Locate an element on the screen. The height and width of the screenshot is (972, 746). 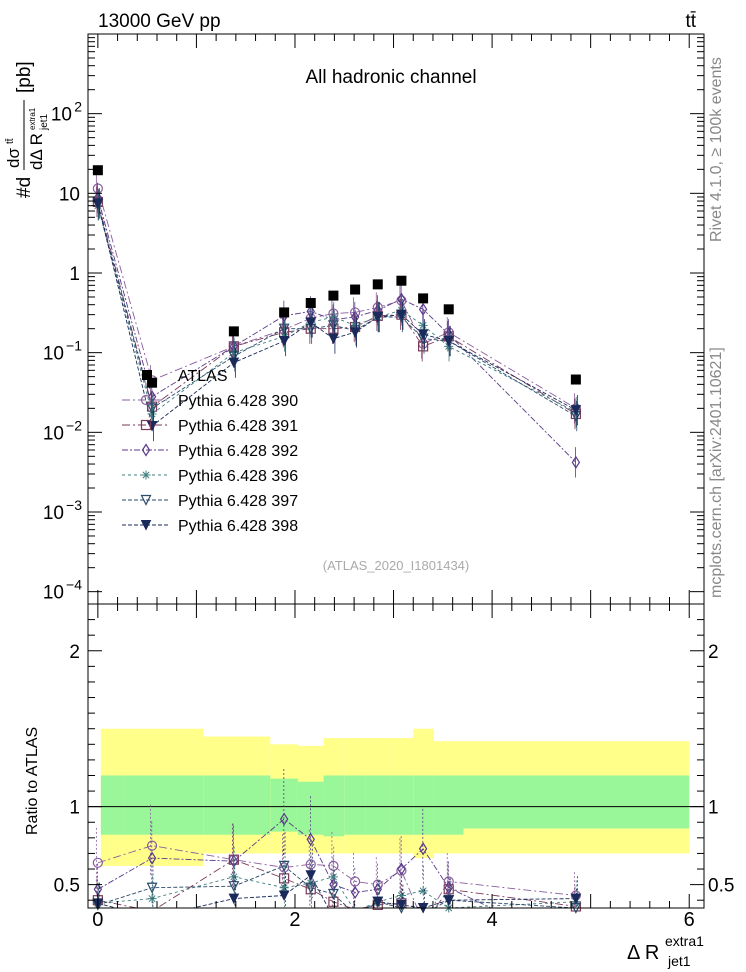
legend-item-2: Pythia 6.428 392 is located at coordinates (210, 451).